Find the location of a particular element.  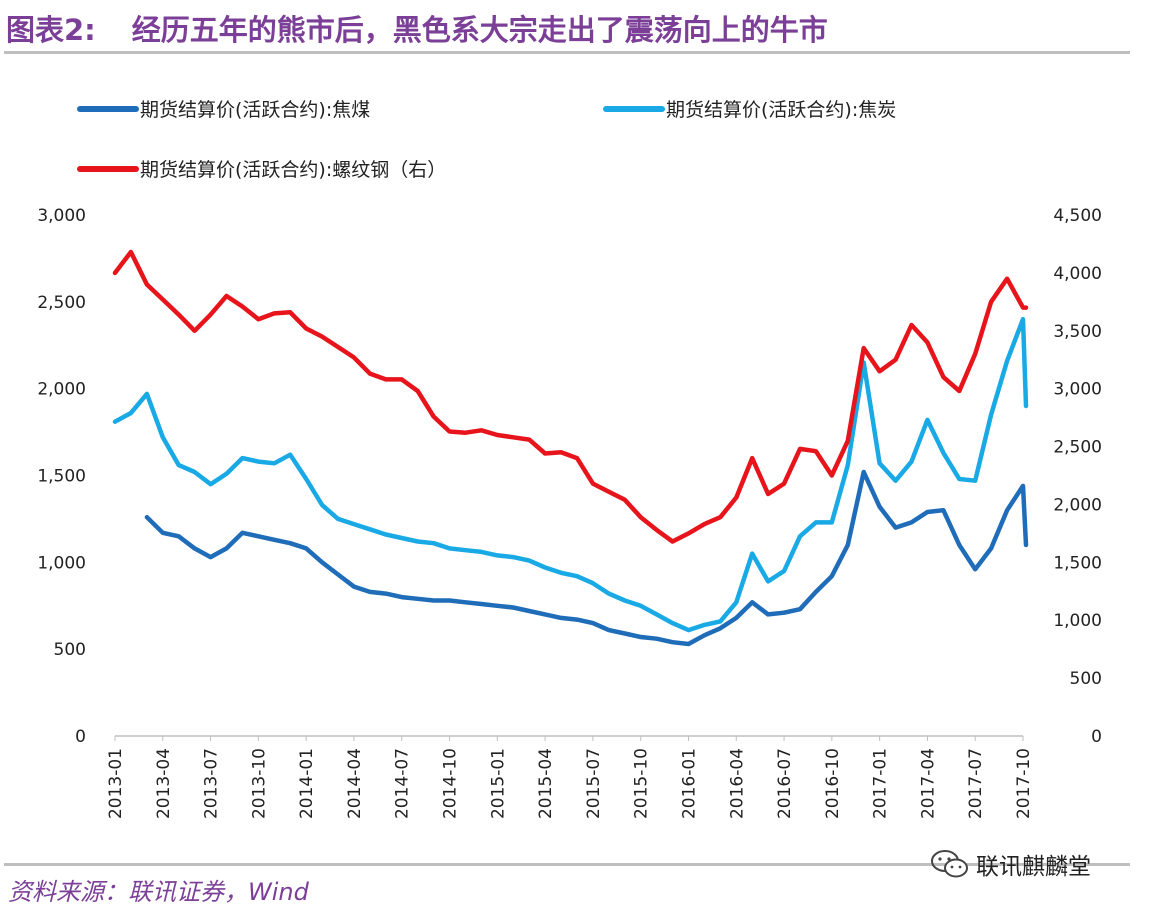

x-tick-label: 2013-10 is located at coordinates (259, 783).